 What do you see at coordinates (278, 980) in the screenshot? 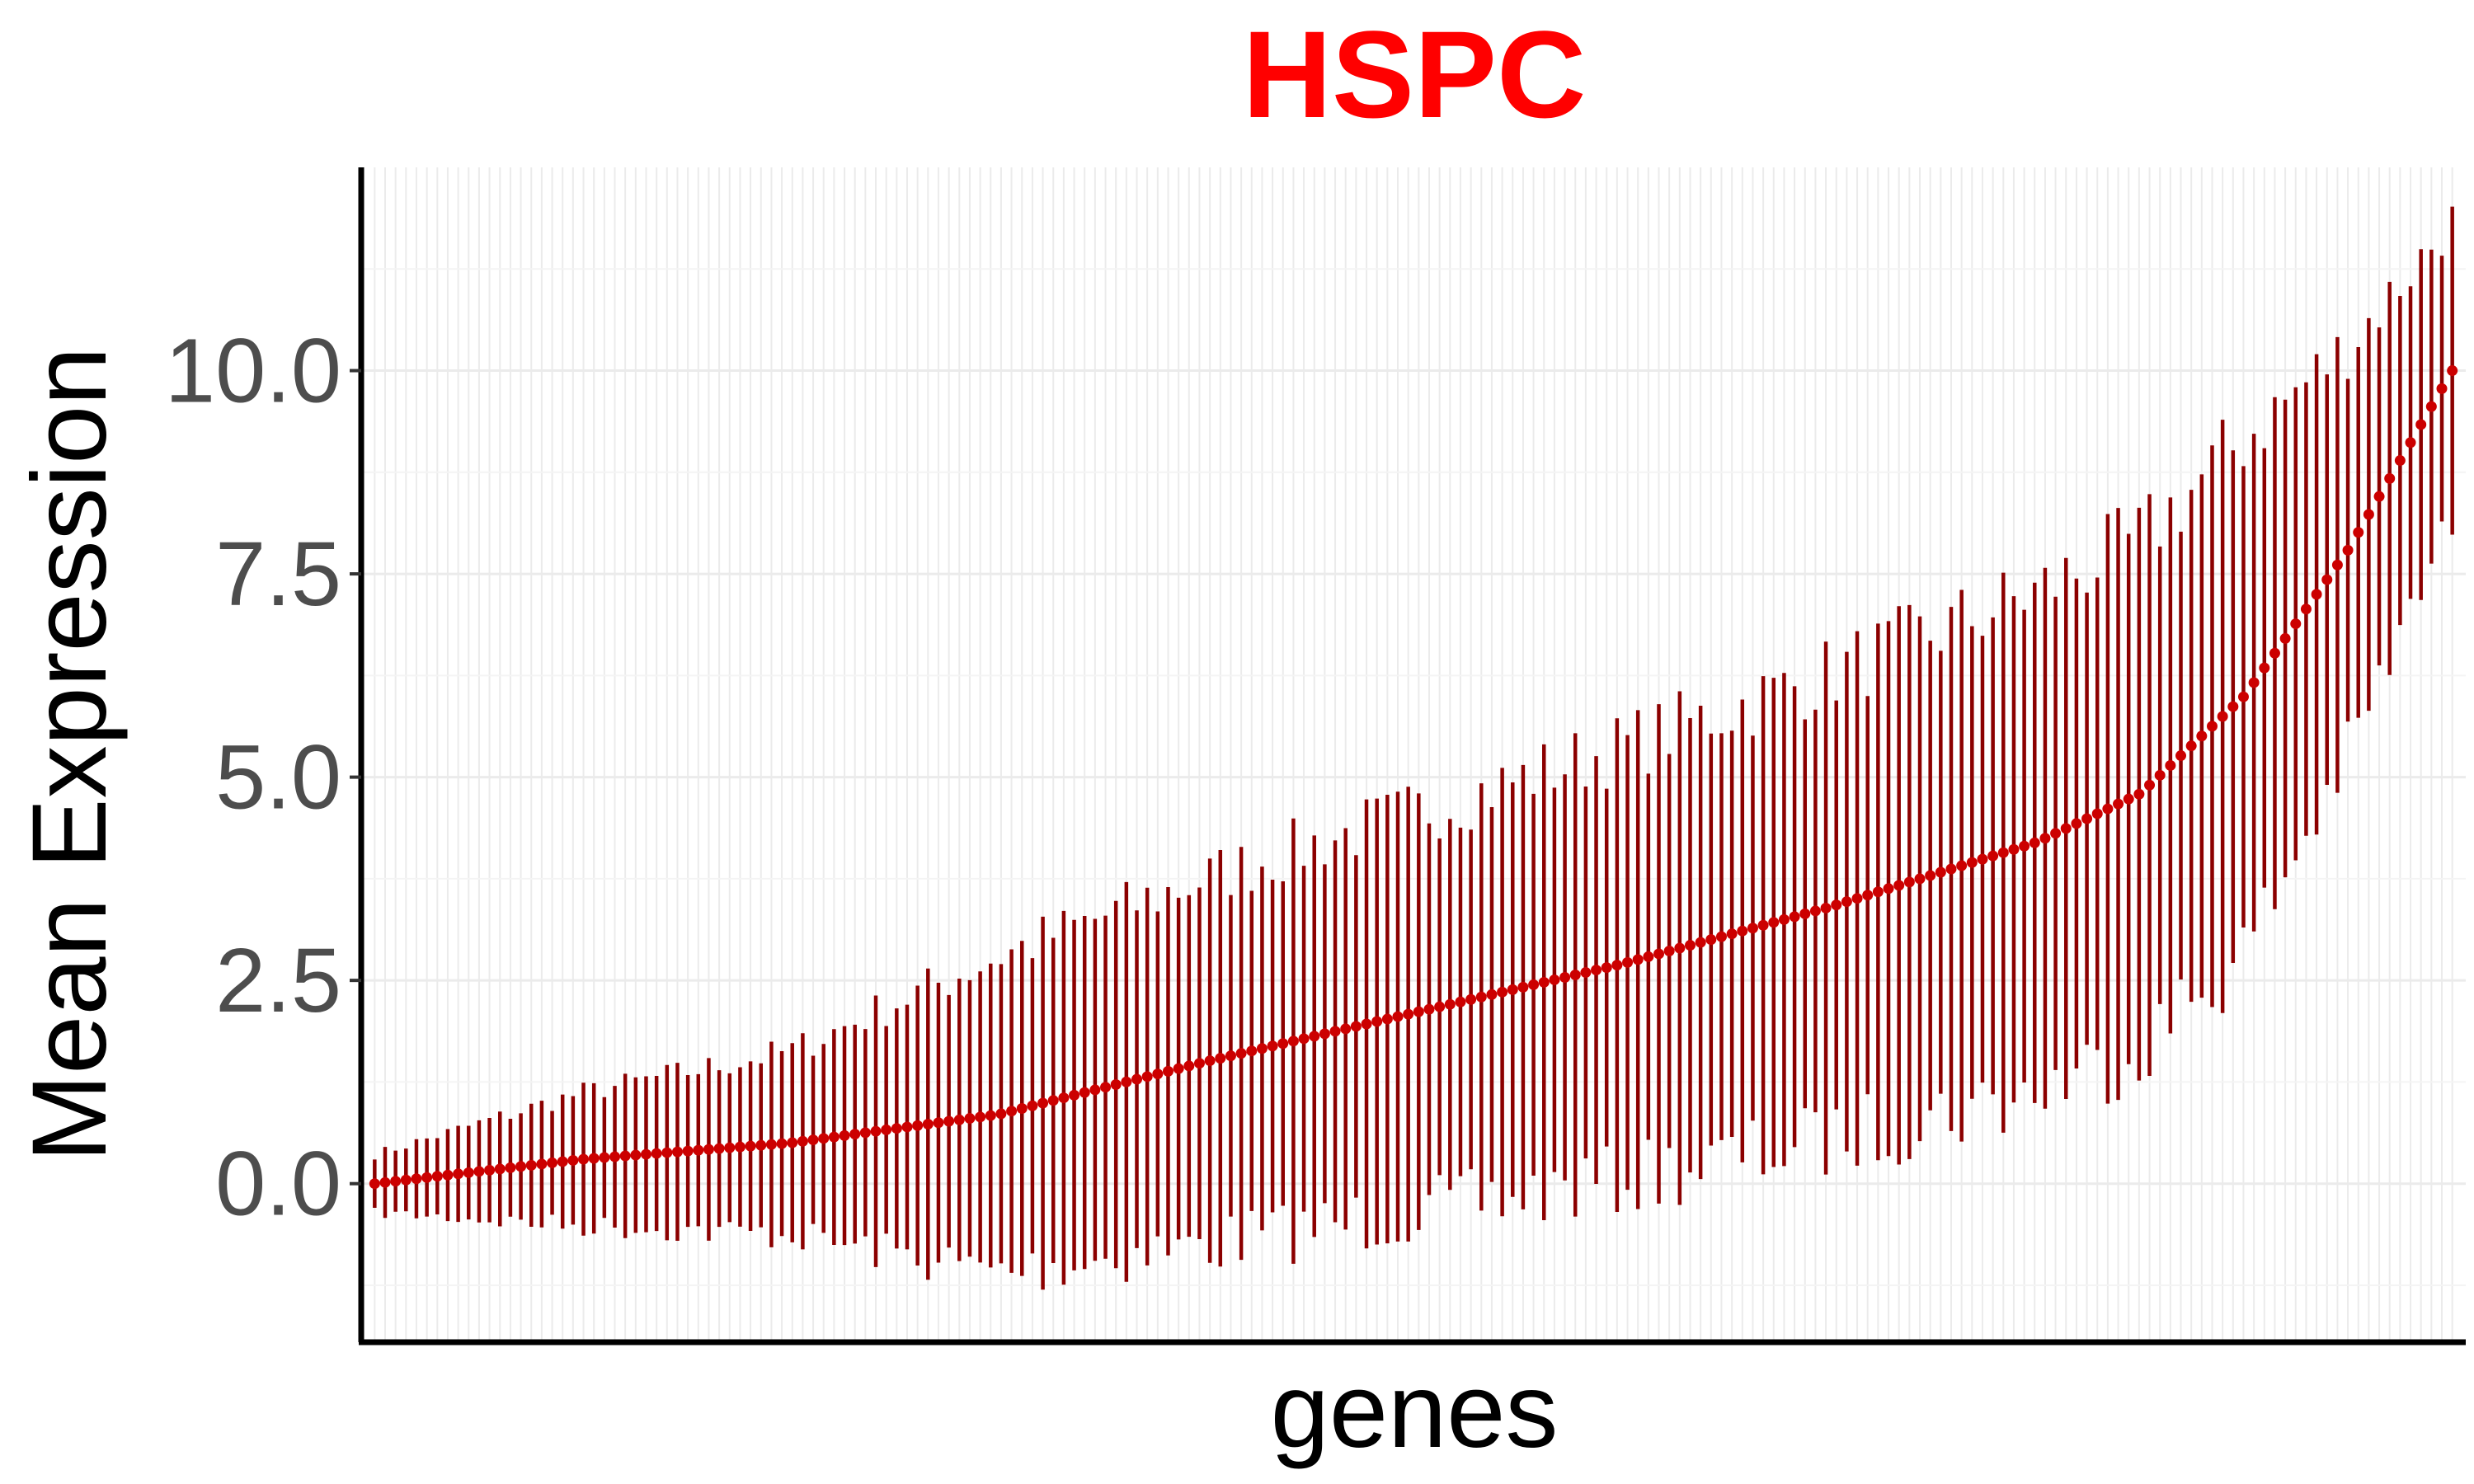
I see `y-tick-label: 2.5` at bounding box center [278, 980].